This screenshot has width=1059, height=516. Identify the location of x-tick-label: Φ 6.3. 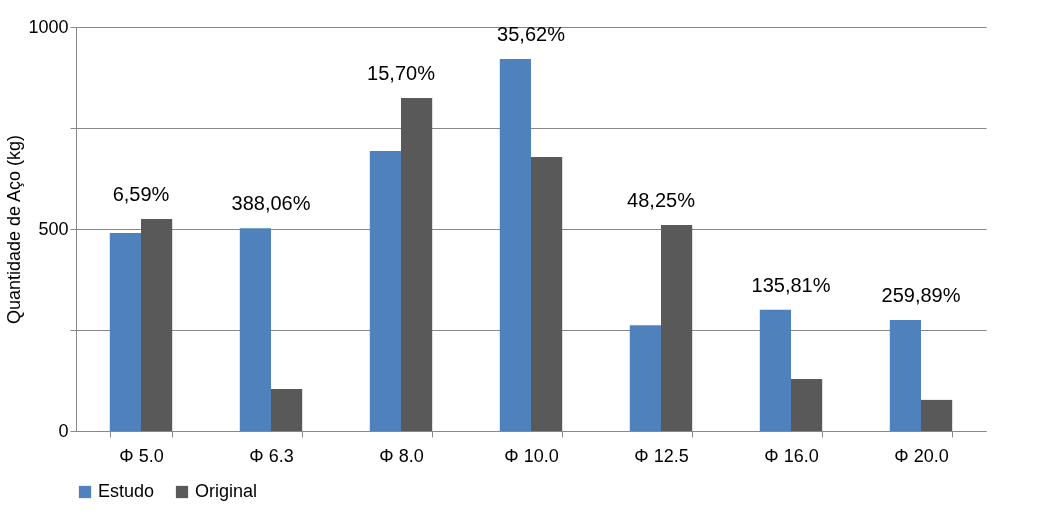
(271, 455).